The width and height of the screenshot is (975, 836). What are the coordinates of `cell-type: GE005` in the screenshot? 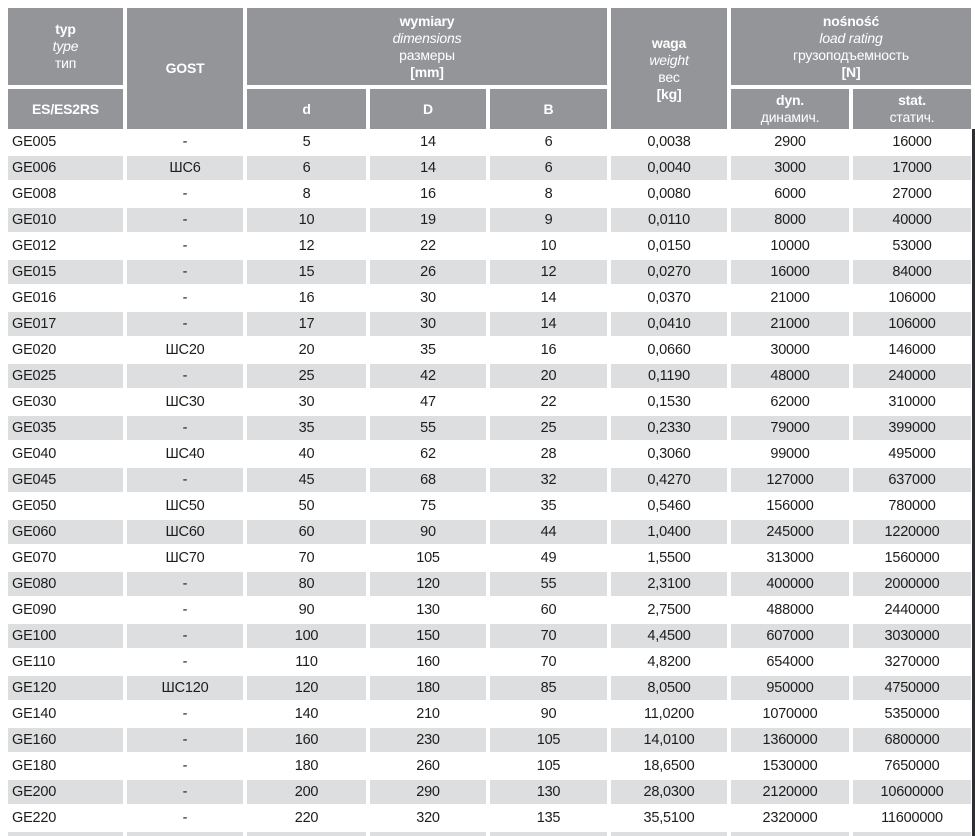 It's located at (34, 142).